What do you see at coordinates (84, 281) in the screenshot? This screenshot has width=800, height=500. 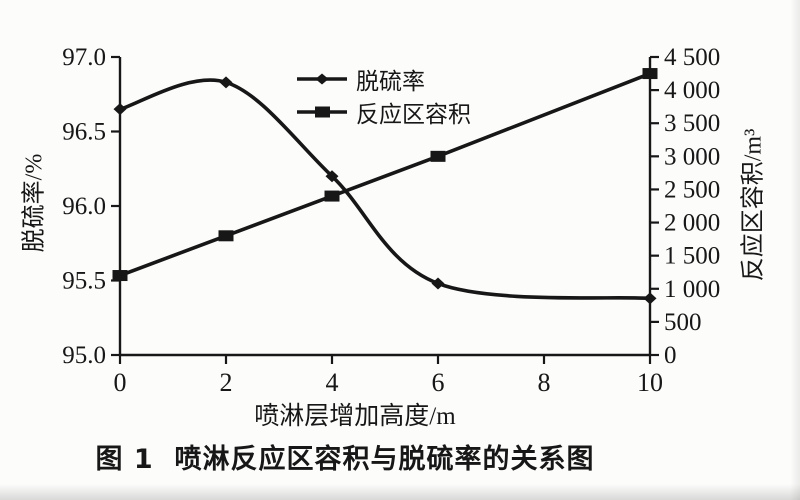 I see `y-left-tick-label: 95.5` at bounding box center [84, 281].